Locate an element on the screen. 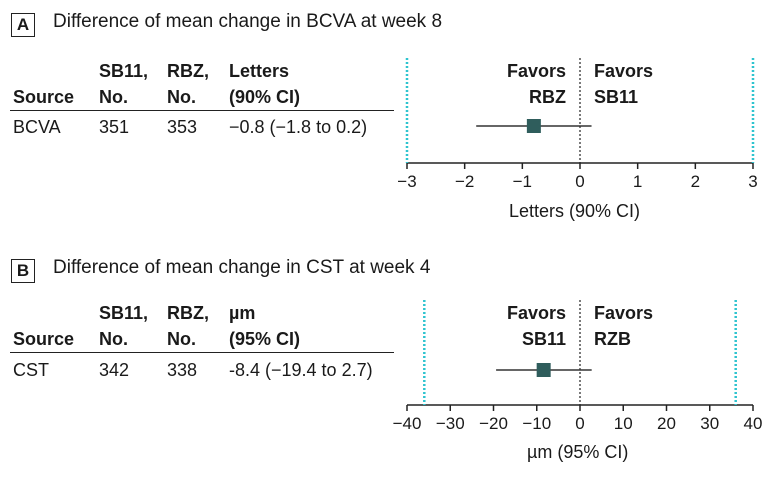 The height and width of the screenshot is (482, 777). row-estimate-text: -8.4 (−19.4 to 2.7) is located at coordinates (301, 370).